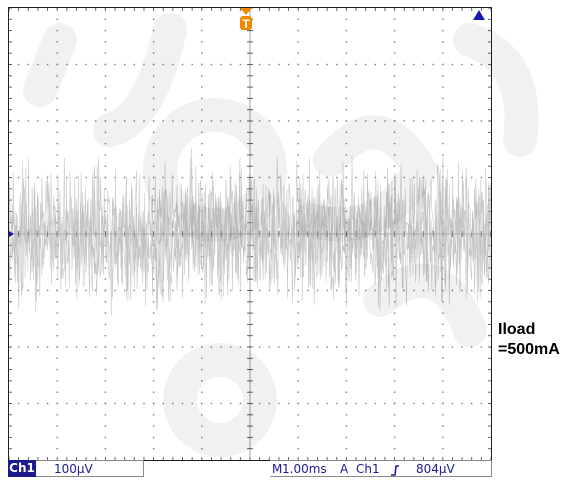  What do you see at coordinates (344, 469) in the screenshot?
I see `trigger-mode: A` at bounding box center [344, 469].